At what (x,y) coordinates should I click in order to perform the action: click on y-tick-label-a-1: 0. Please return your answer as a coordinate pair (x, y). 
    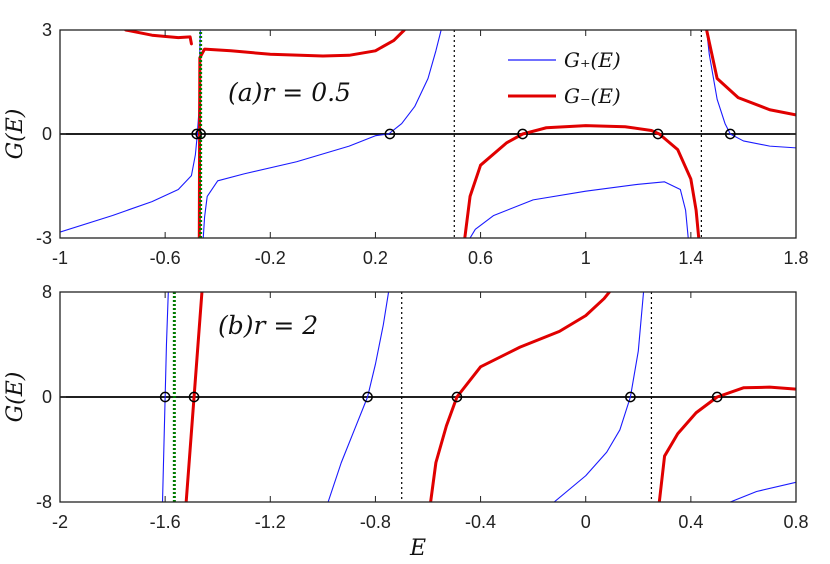
    Looking at the image, I should click on (47, 134).